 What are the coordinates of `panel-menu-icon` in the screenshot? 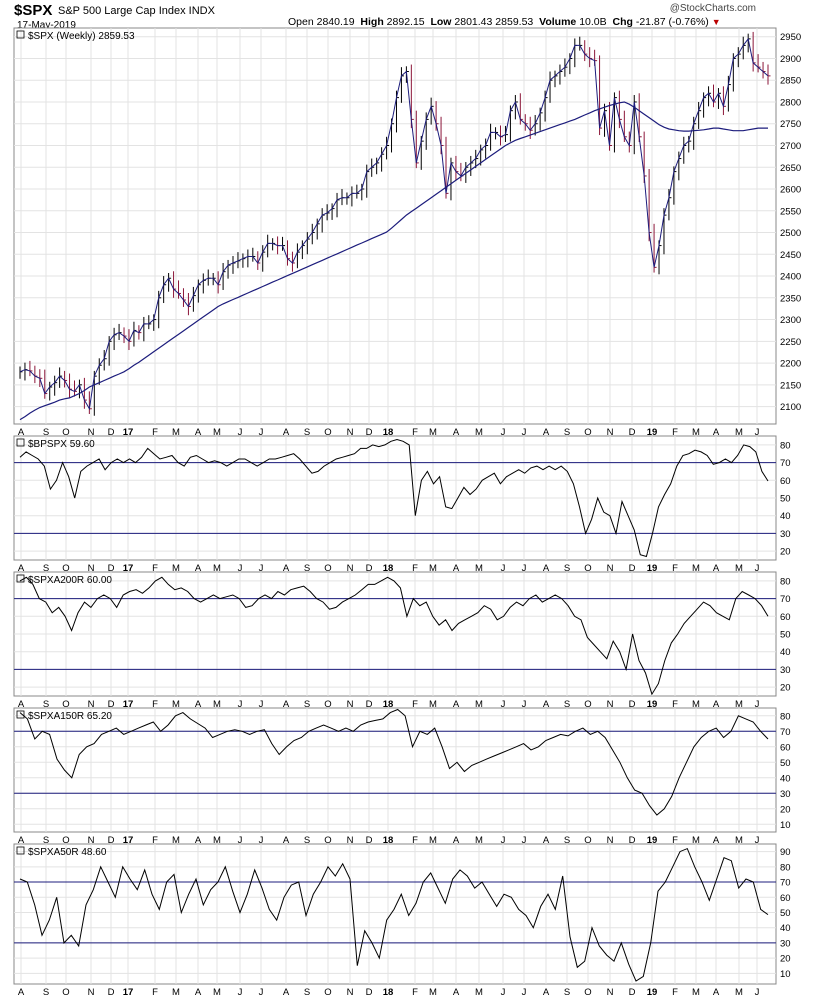 It's located at (20, 34).